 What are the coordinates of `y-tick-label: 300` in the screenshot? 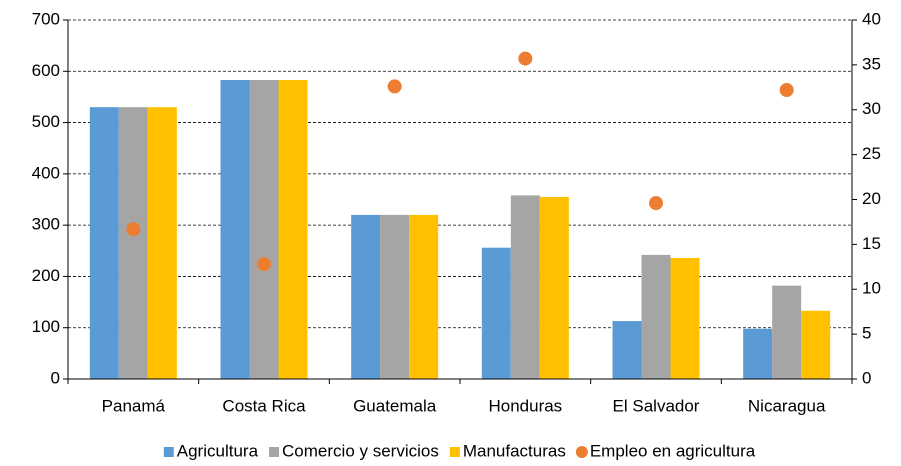 It's located at (46, 224).